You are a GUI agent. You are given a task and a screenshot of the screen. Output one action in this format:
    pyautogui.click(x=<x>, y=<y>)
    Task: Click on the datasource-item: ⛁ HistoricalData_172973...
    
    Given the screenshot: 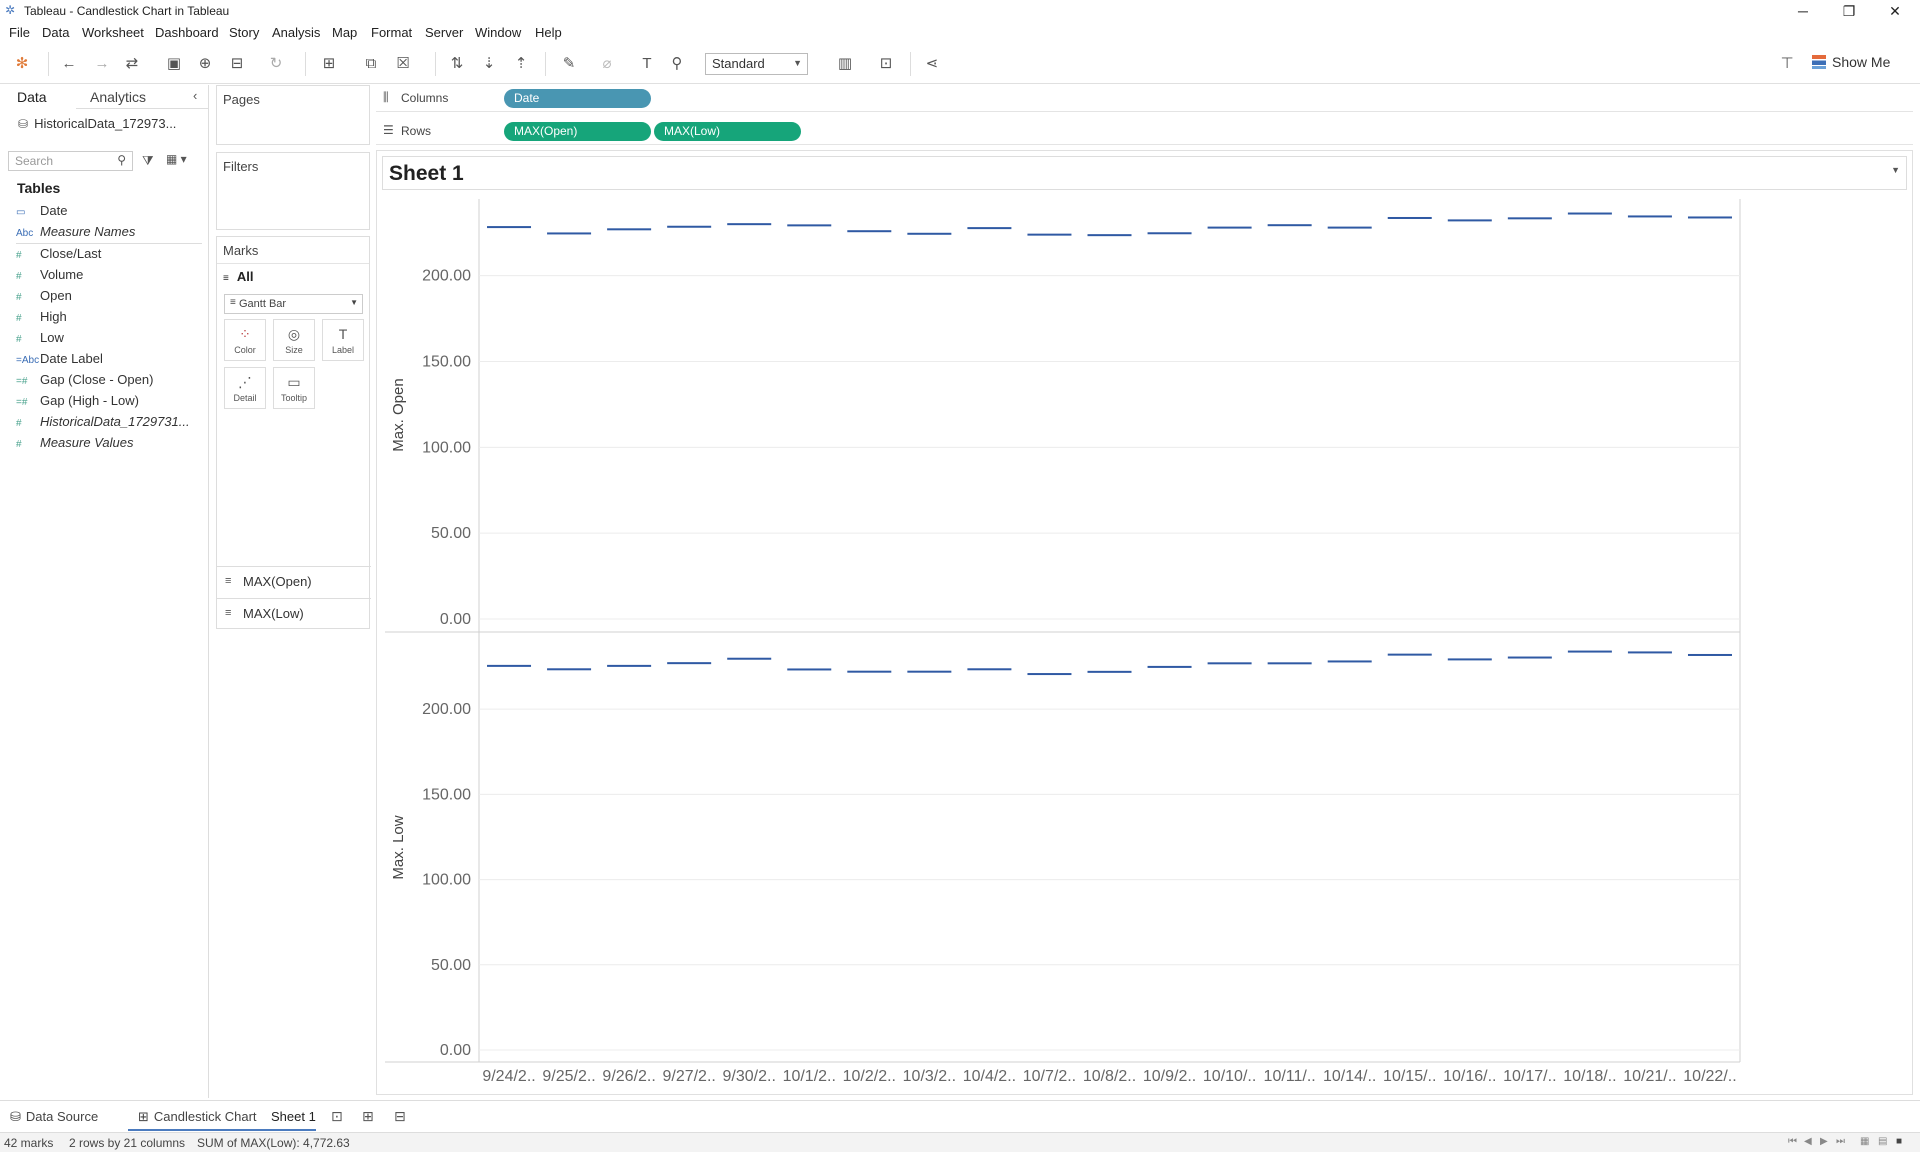 What is the action you would take?
    pyautogui.click(x=97, y=123)
    